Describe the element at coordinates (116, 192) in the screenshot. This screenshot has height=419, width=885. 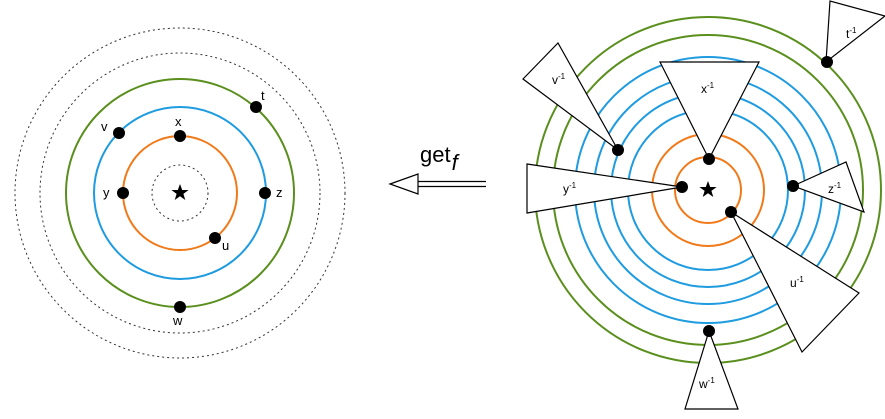
I see `point-y: y` at that location.